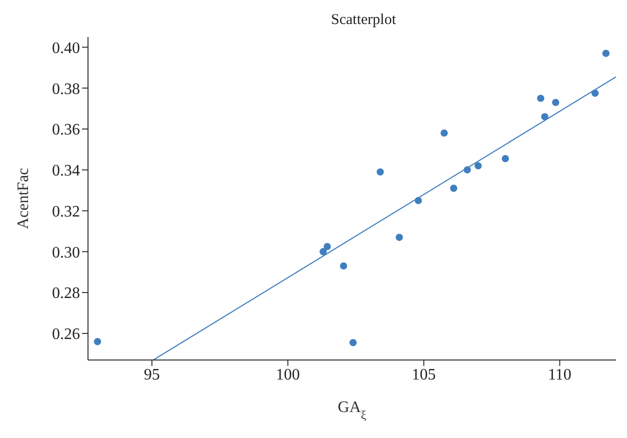 The width and height of the screenshot is (627, 438). What do you see at coordinates (66, 48) in the screenshot?
I see `y-tick-label: 0.40` at bounding box center [66, 48].